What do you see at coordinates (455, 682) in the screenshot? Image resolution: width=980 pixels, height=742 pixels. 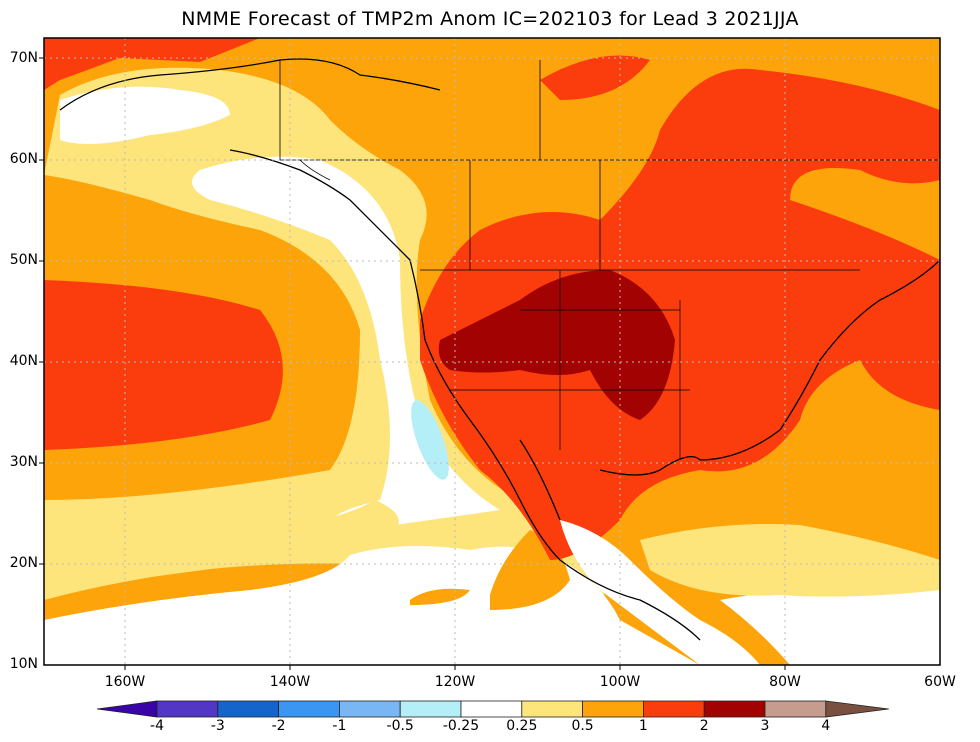 I see `lon-label: 120W` at bounding box center [455, 682].